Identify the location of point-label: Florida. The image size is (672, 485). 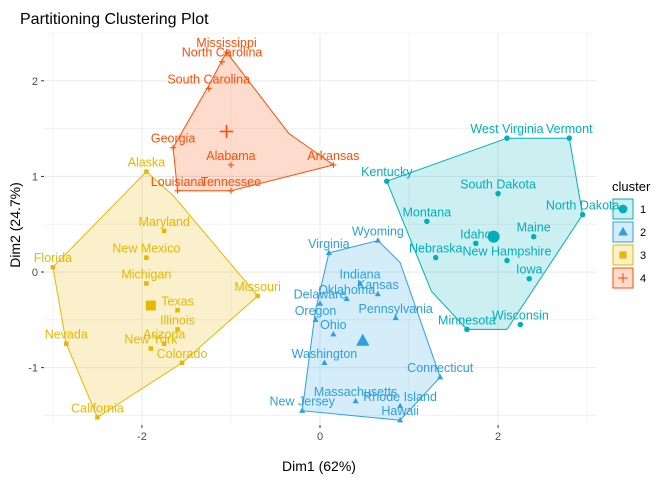
(53, 258).